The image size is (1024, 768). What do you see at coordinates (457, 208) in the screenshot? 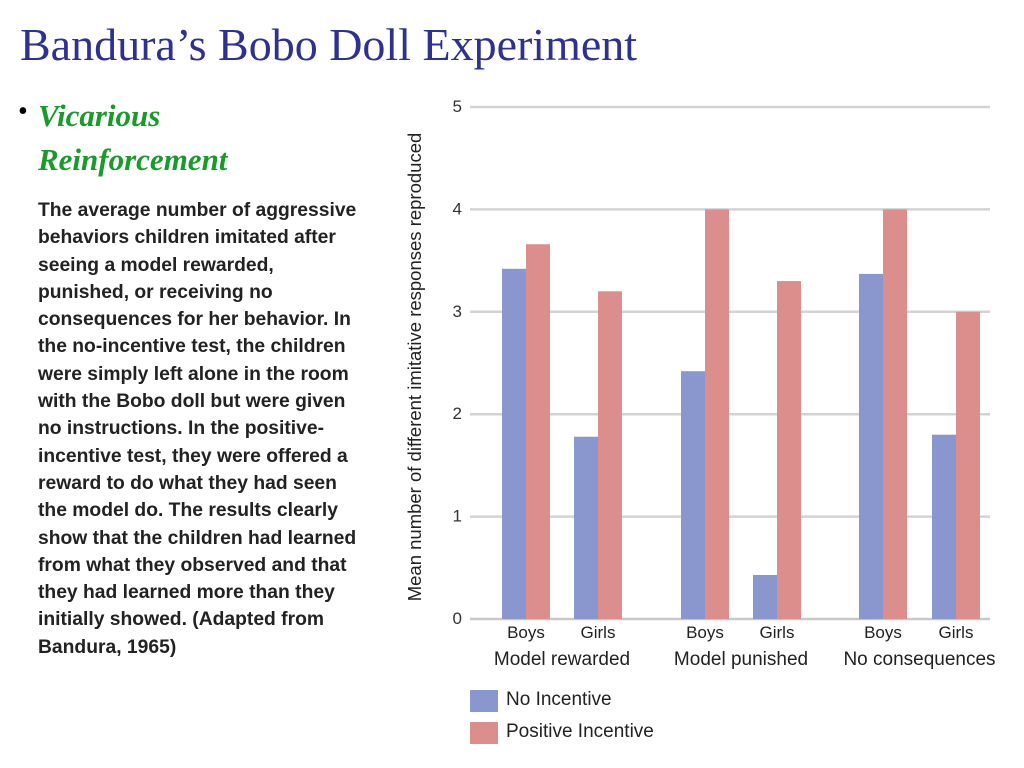
I see `y-tick-label: 4` at bounding box center [457, 208].